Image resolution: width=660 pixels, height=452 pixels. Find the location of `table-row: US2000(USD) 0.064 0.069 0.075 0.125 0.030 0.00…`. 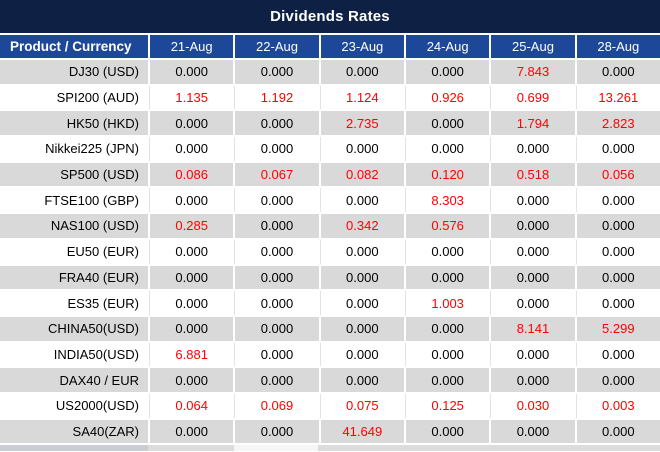

table-row: US2000(USD) 0.064 0.069 0.075 0.125 0.030 0.00… is located at coordinates (330, 405).